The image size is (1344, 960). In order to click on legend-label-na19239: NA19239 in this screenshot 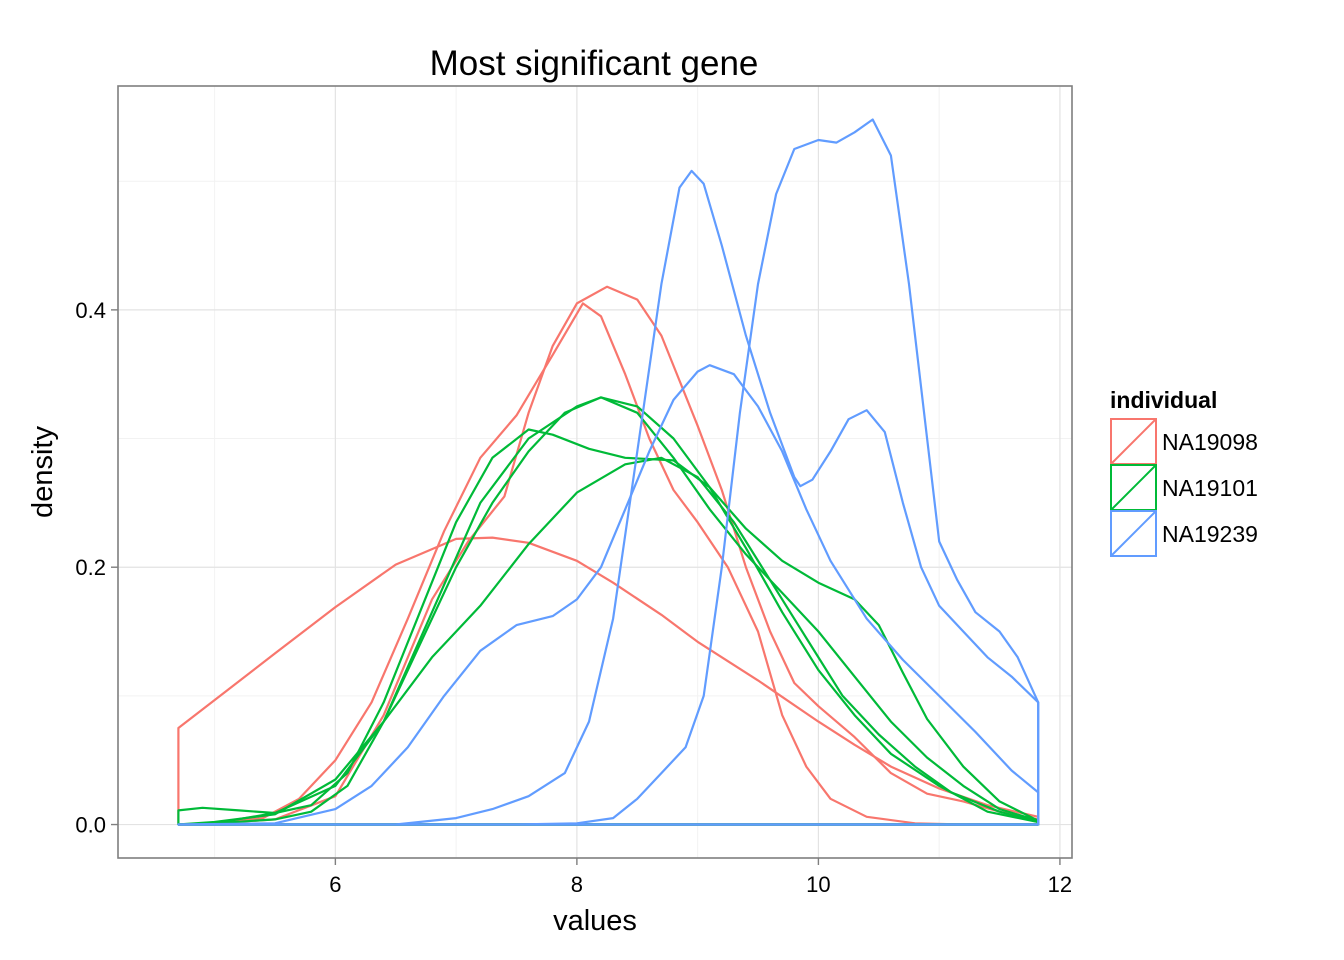, I will do `click(1210, 534)`.